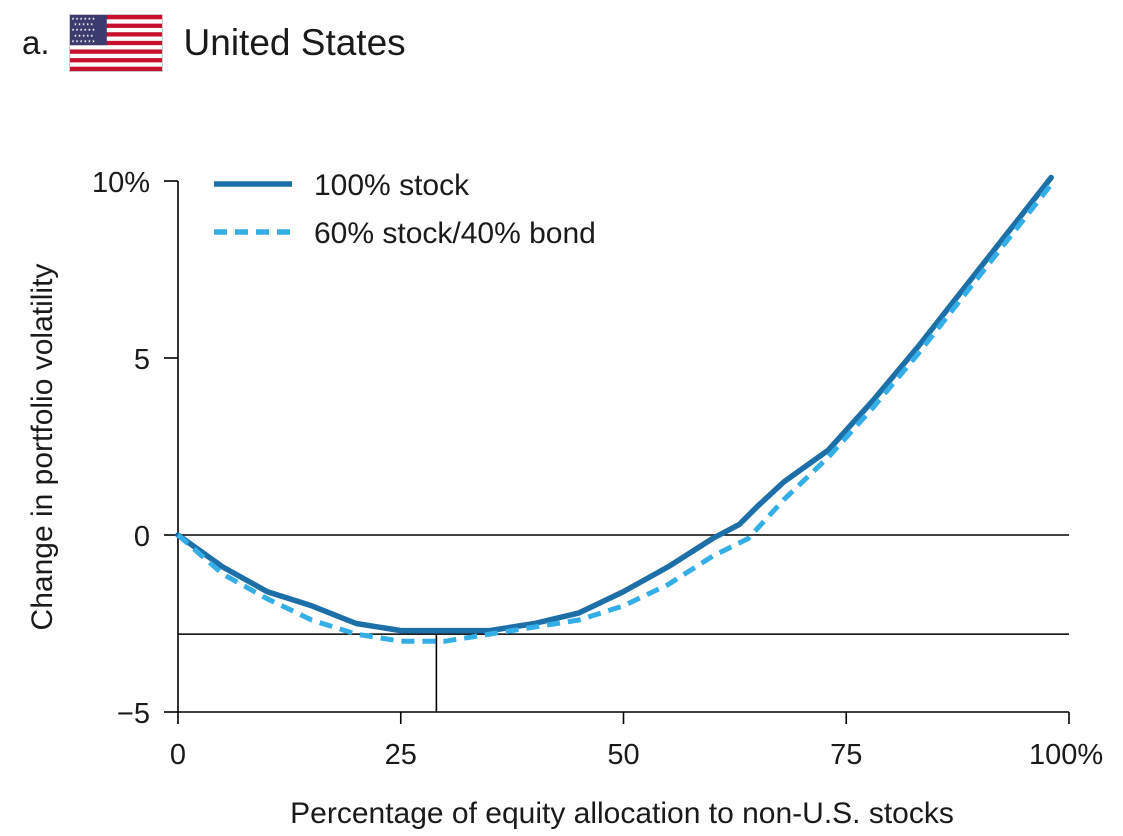  Describe the element at coordinates (178, 755) in the screenshot. I see `x-tick-label-0: 0` at that location.